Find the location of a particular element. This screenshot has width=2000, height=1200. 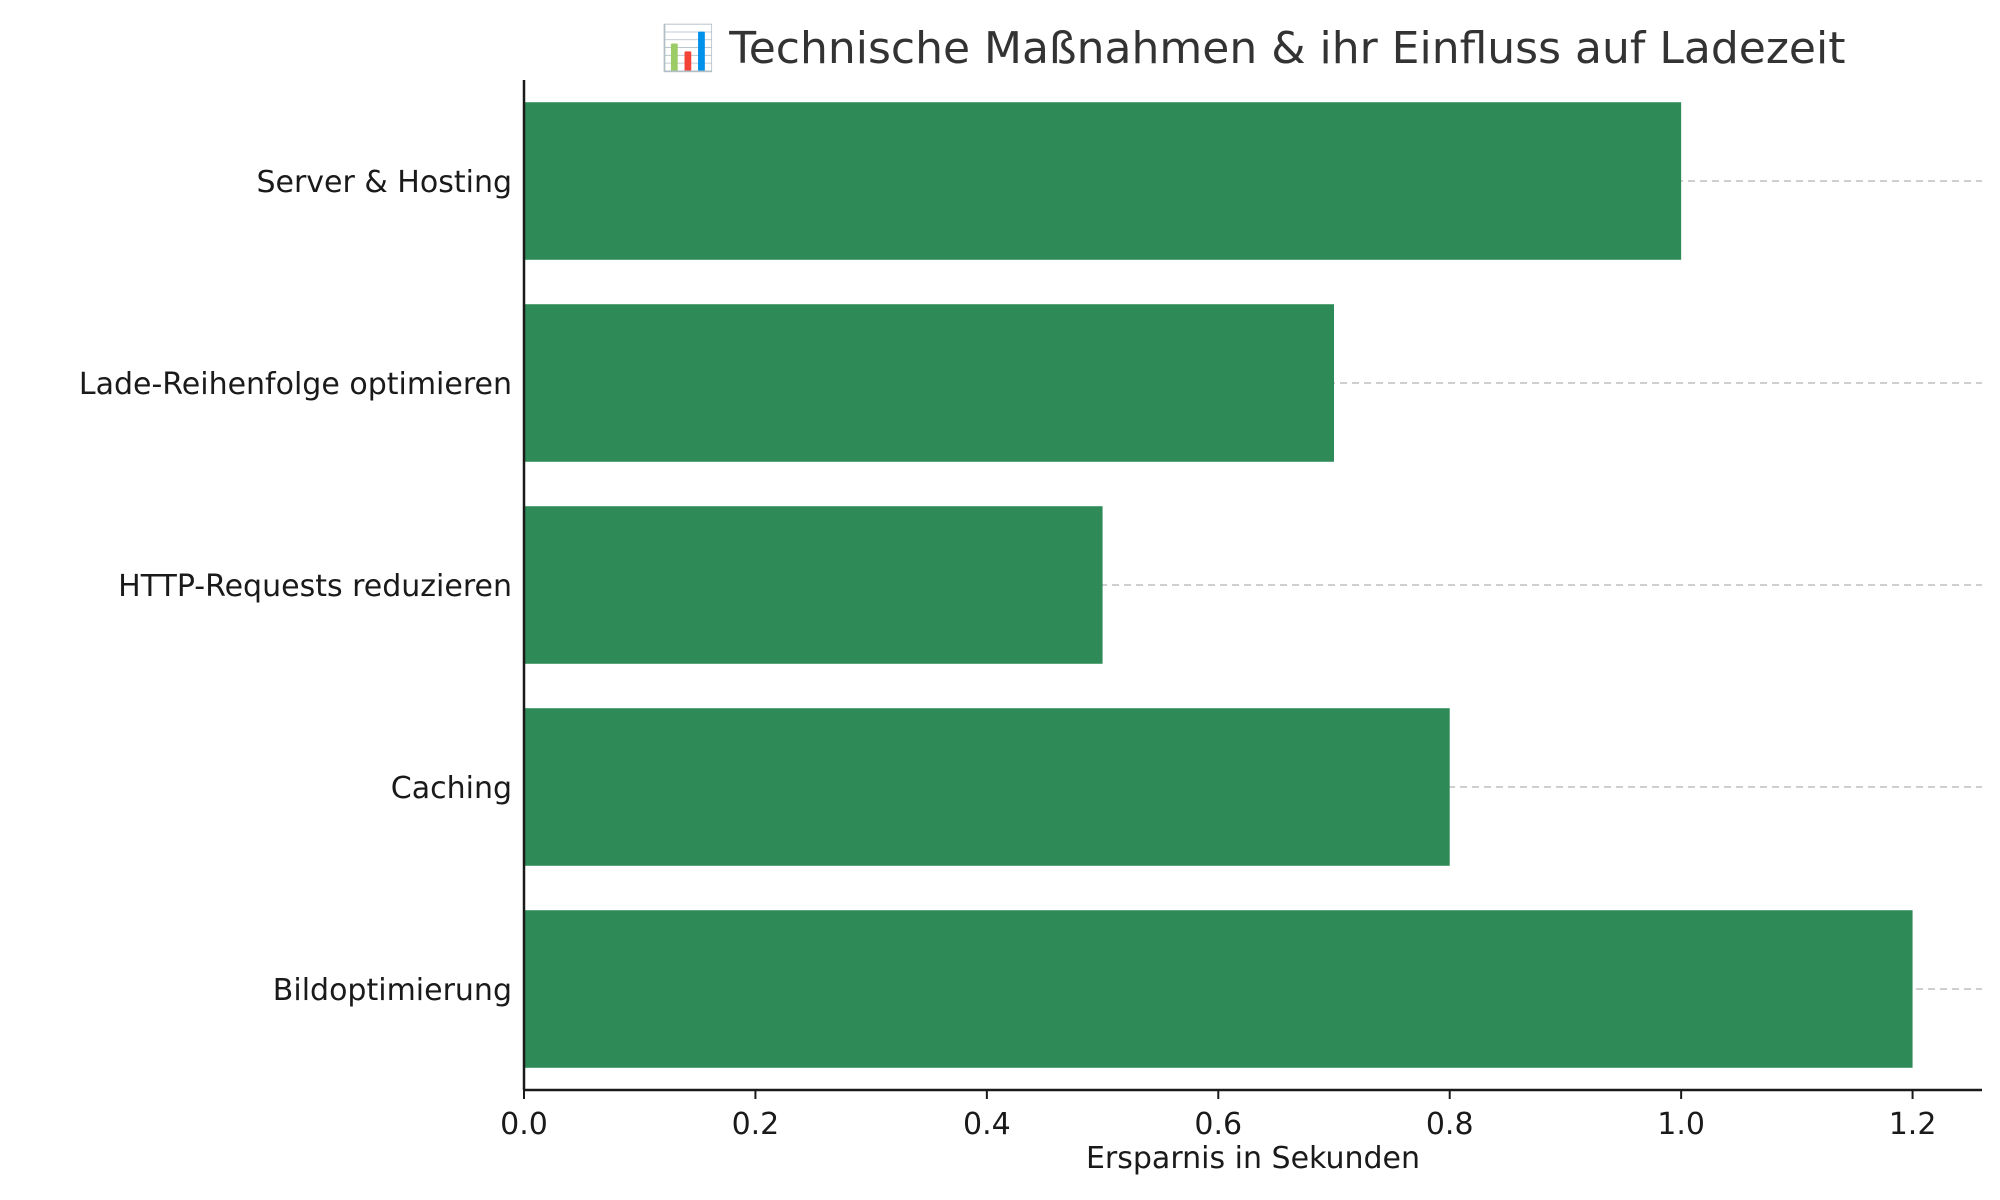

bar-http-requests-reduzieren is located at coordinates (813, 585).